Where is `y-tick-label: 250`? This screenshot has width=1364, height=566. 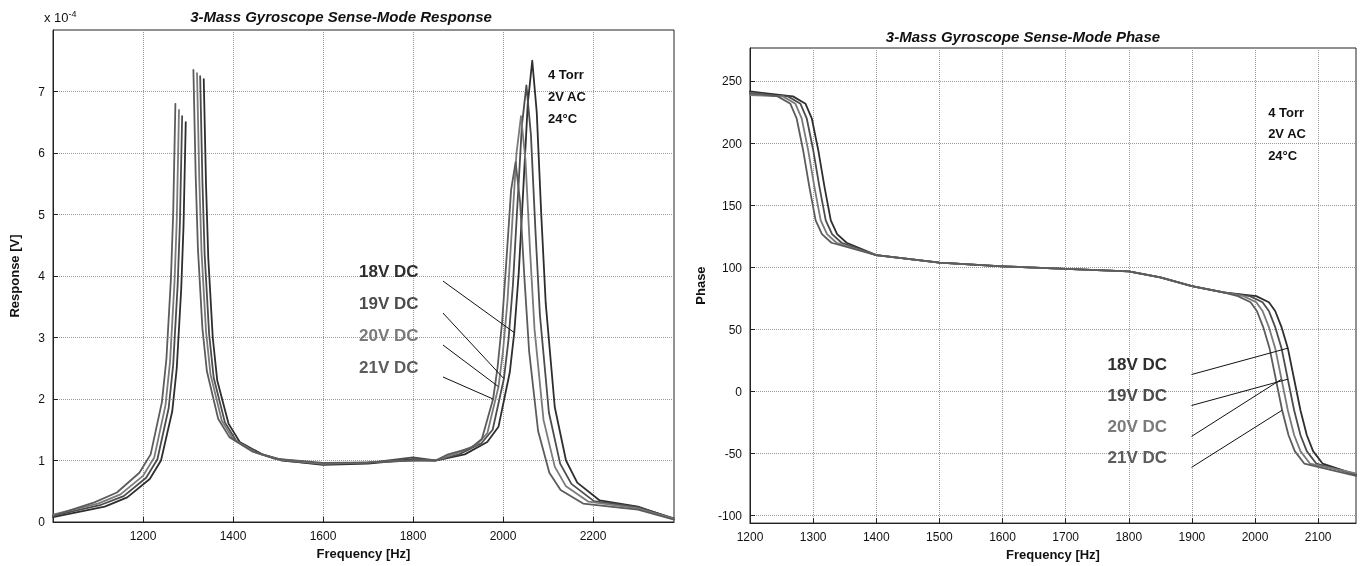
y-tick-label: 250 is located at coordinates (732, 81).